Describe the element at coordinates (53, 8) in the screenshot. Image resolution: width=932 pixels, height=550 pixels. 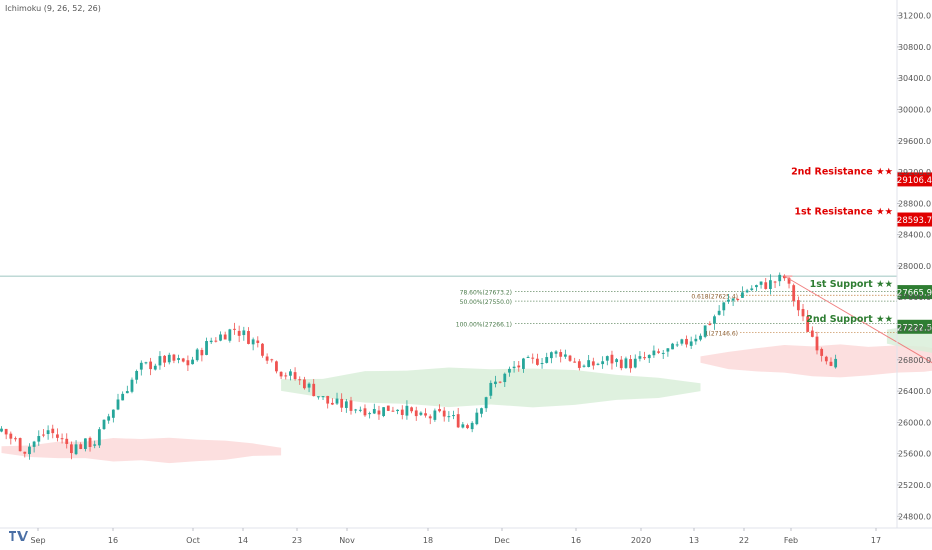
I see `indicator-legend: Ichimoku (9, 26, 52, 26)` at that location.